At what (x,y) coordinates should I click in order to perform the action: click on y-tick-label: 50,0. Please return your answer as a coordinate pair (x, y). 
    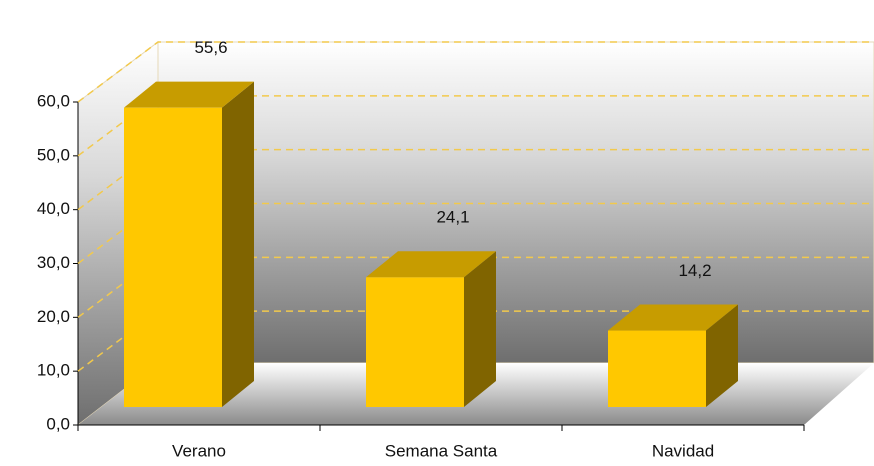
    Looking at the image, I should click on (53, 154).